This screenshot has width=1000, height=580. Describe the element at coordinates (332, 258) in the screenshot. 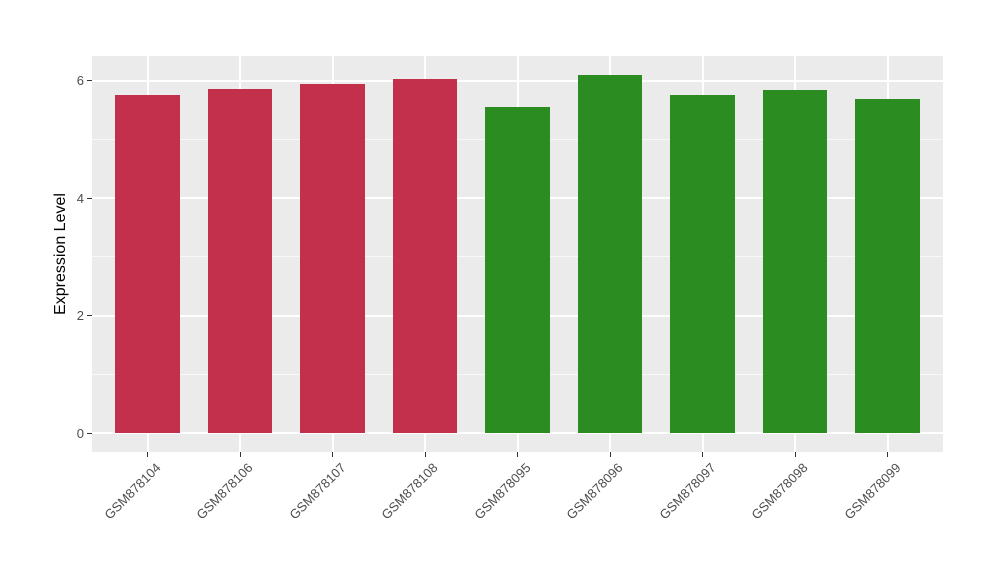

I see `bar-GSM878107` at that location.